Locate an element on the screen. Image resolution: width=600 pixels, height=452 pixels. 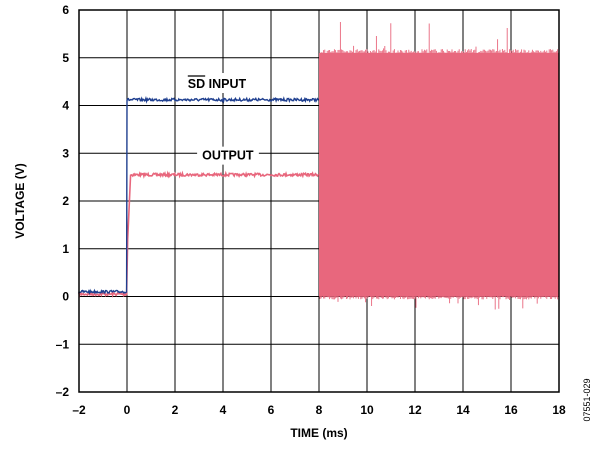
y-axis-label: VOLTAGE (V) is located at coordinates (20, 201).